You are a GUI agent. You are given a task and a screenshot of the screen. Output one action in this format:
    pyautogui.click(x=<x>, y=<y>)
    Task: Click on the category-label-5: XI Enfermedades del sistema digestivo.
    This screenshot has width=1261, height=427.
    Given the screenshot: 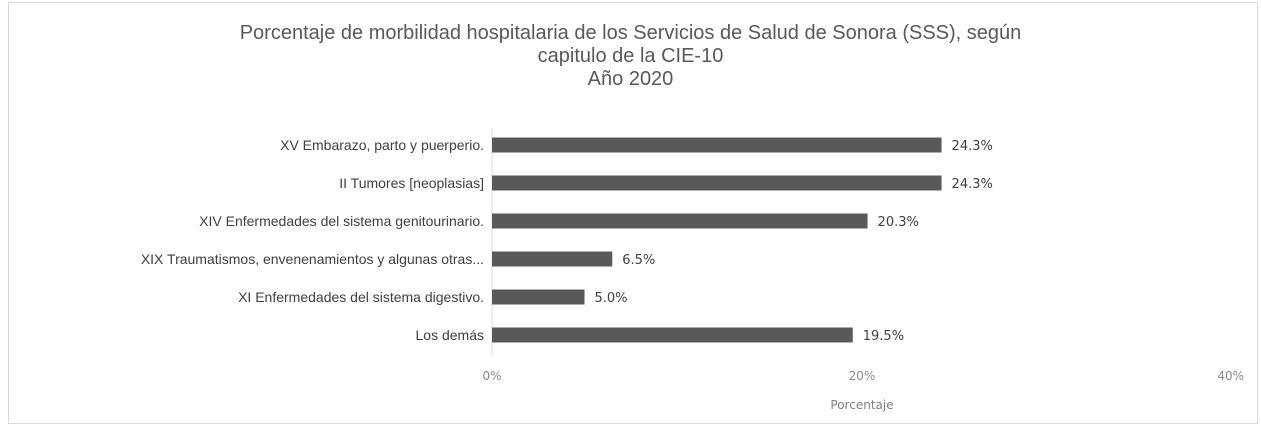 What is the action you would take?
    pyautogui.click(x=361, y=297)
    